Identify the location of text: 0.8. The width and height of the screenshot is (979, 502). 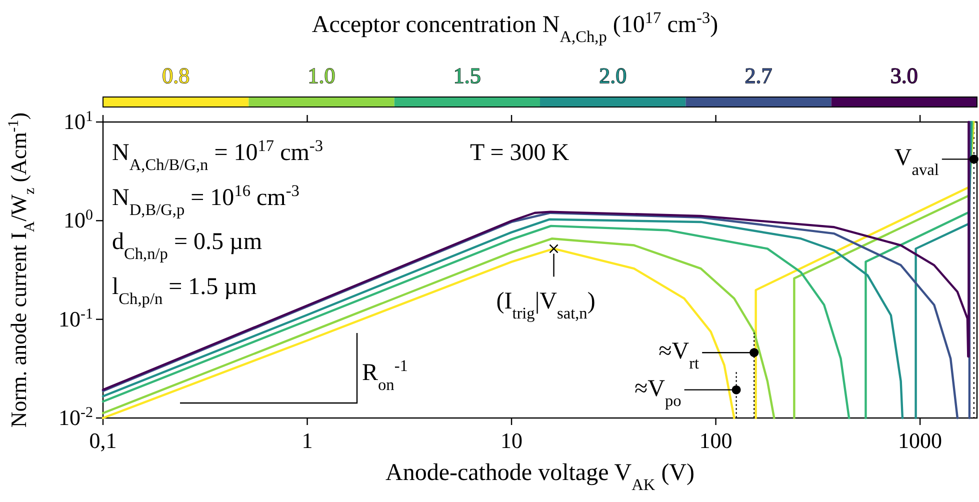
(176, 75).